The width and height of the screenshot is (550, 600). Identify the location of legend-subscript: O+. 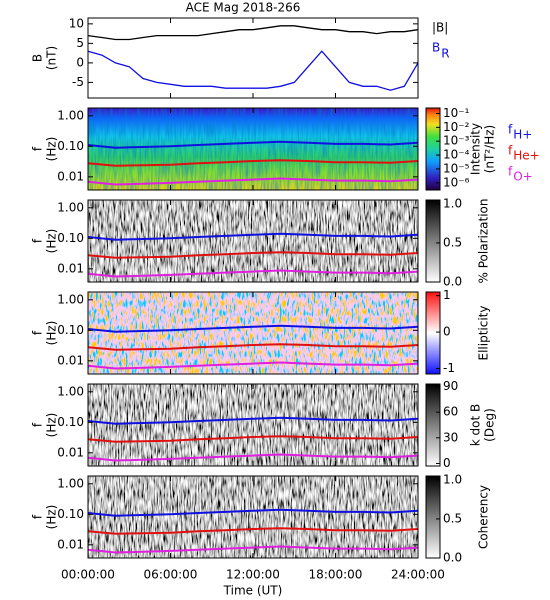
(523, 177).